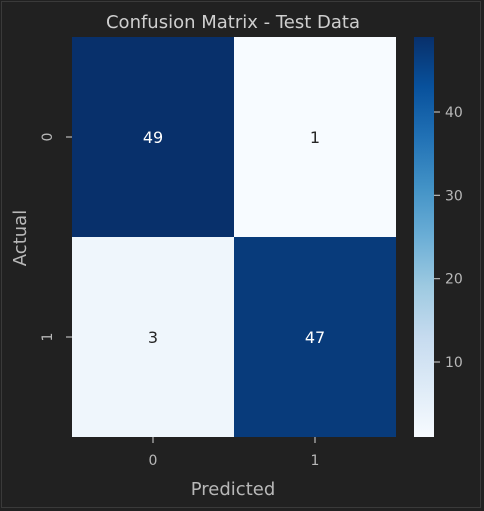 The width and height of the screenshot is (484, 511). I want to click on cell-value-1-1: 47, so click(315, 337).